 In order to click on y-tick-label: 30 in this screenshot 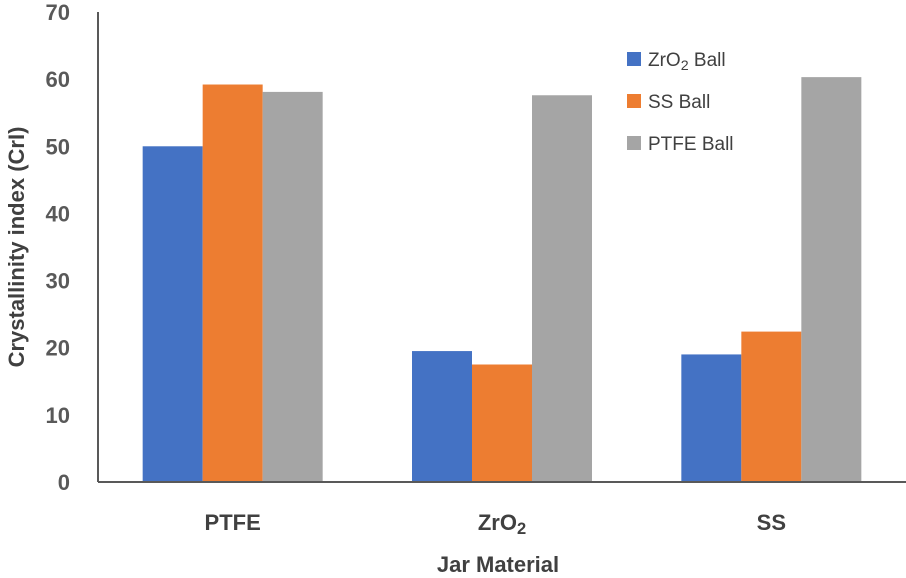, I will do `click(58, 281)`.